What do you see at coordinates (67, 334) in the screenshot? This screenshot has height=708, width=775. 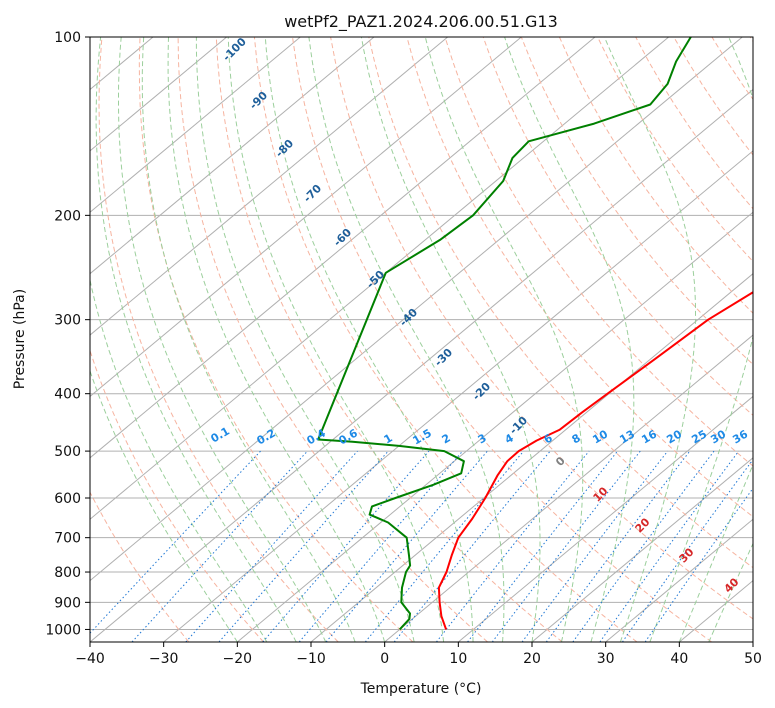 I see `y-axis-ticks: 1000 900 800 700 600 500 400 300 200 100` at bounding box center [67, 334].